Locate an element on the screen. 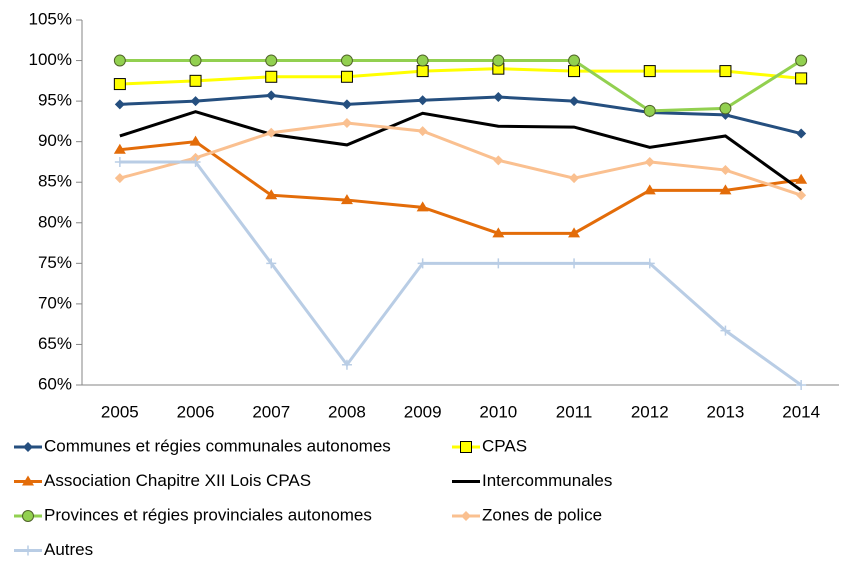 Image resolution: width=859 pixels, height=561 pixels. x-tick-label: 2008 is located at coordinates (347, 411).